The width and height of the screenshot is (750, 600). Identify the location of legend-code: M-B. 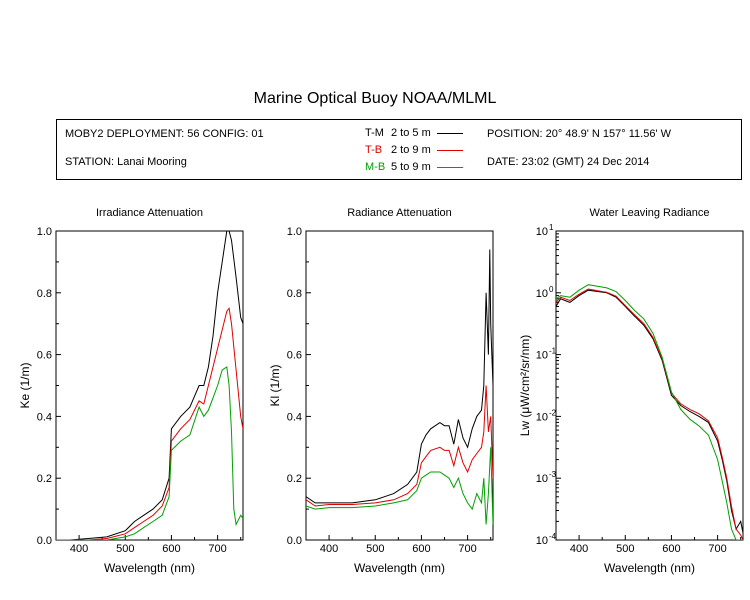
(375, 167).